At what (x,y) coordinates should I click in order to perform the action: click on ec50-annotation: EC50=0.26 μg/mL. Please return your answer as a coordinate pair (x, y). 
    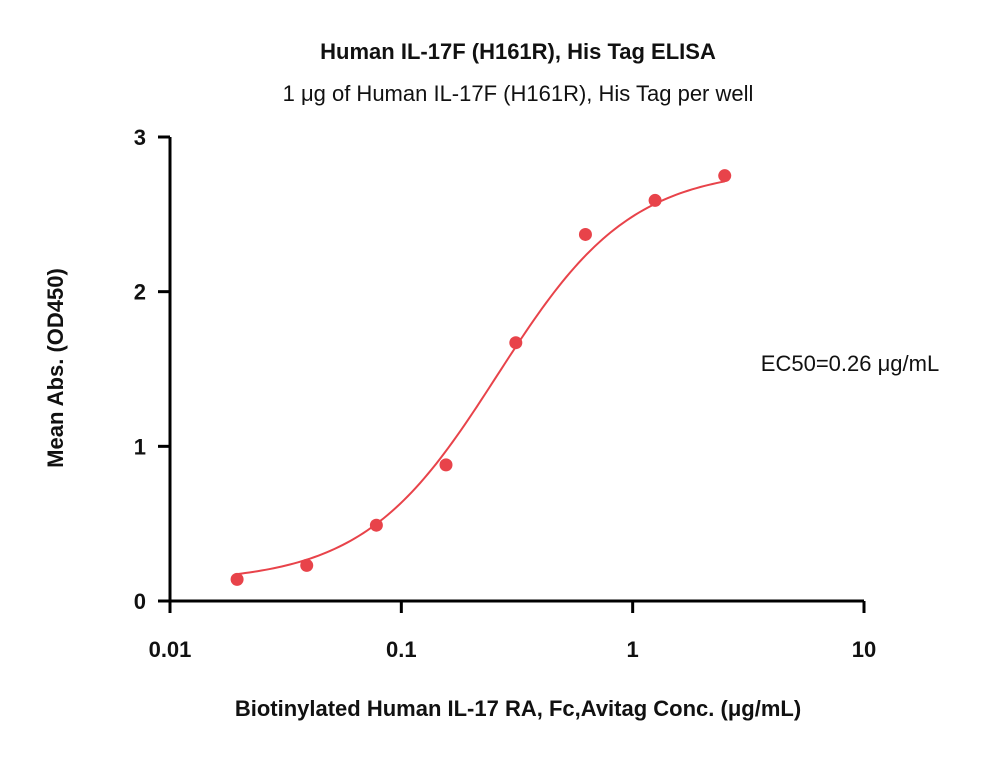
    Looking at the image, I should click on (850, 363).